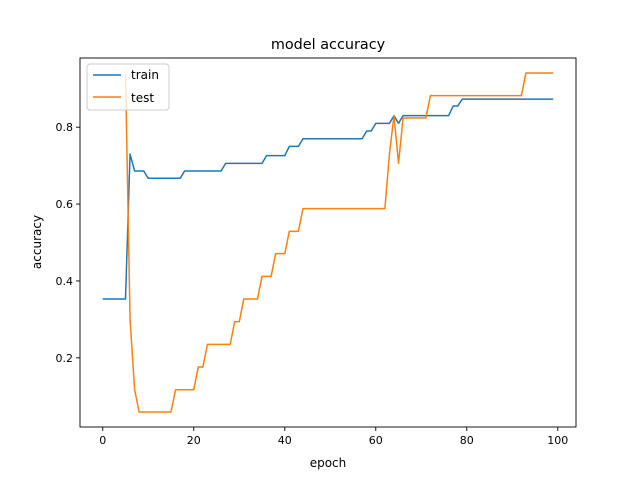  Describe the element at coordinates (65, 358) in the screenshot. I see `y-tick-label: 0.2` at that location.